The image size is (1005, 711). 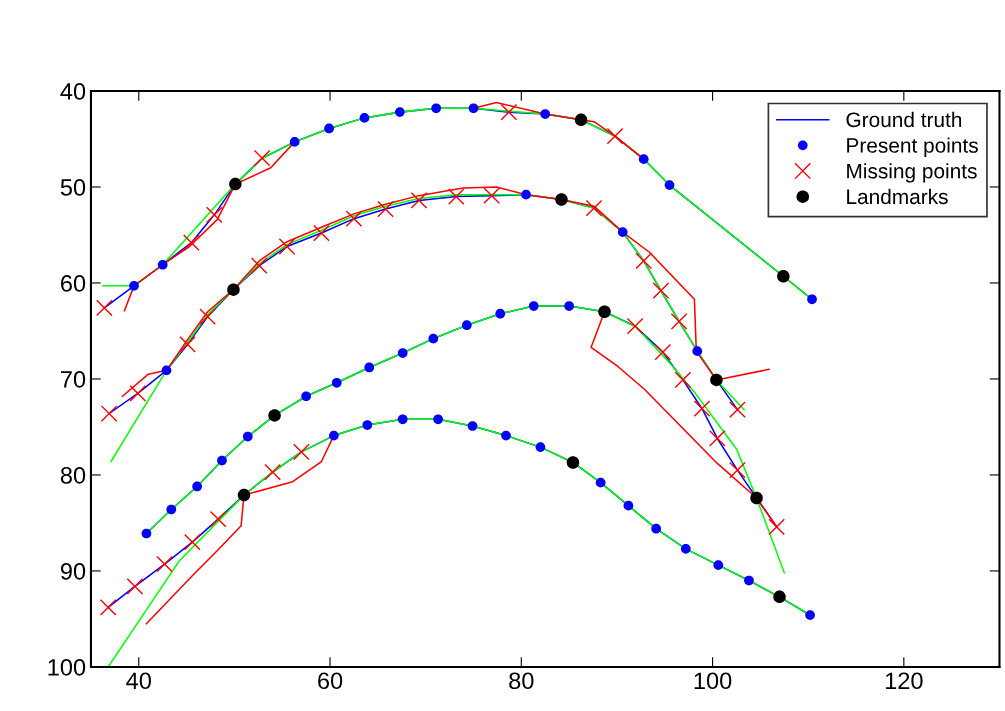 What do you see at coordinates (713, 681) in the screenshot?
I see `x-tick-label: 100` at bounding box center [713, 681].